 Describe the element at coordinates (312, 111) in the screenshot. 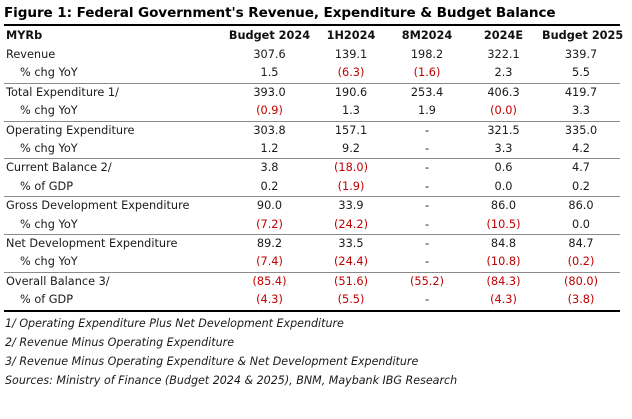

I see `table-row: % chg YoY (0.9) 1.3 1.9 (0.0) 3.3` at that location.